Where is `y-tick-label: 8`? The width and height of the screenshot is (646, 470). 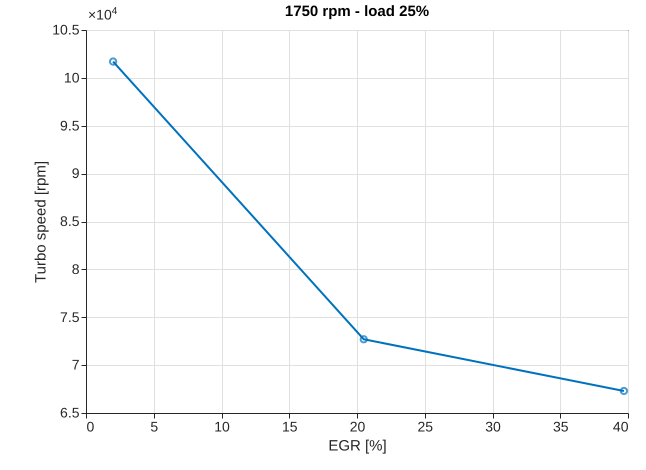 y-tick-label: 8 is located at coordinates (76, 268).